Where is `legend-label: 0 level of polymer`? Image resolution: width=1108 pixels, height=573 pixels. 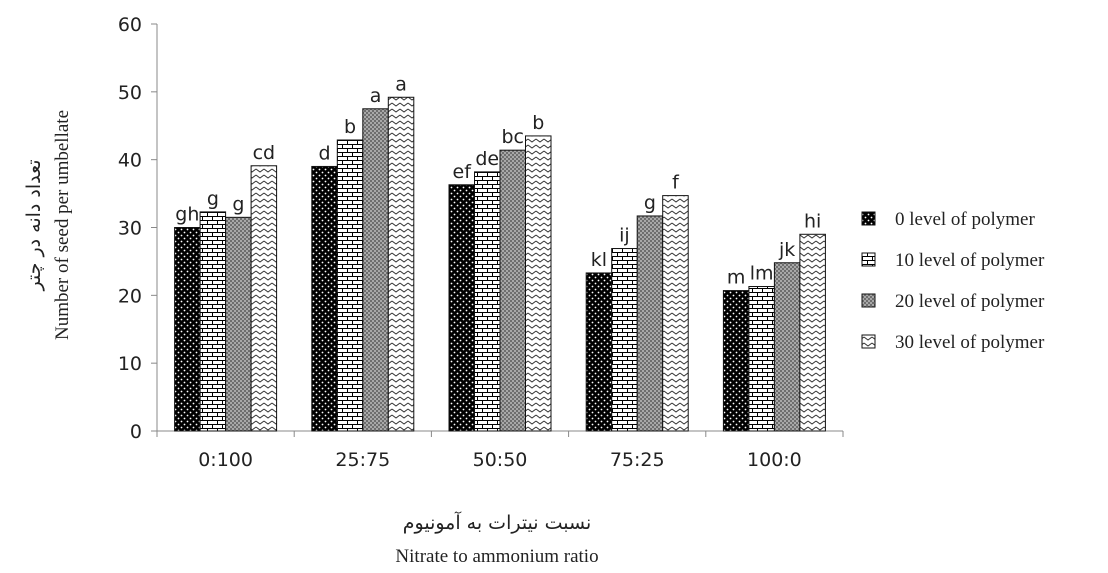 legend-label: 0 level of polymer is located at coordinates (965, 219).